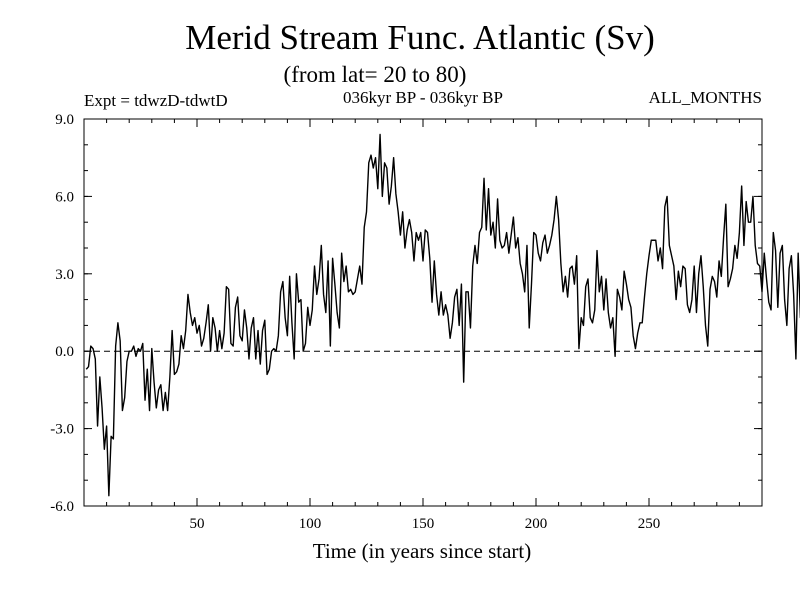  Describe the element at coordinates (420, 37) in the screenshot. I see `chart-title: Merid Stream Func. Atlantic (Sv)` at that location.